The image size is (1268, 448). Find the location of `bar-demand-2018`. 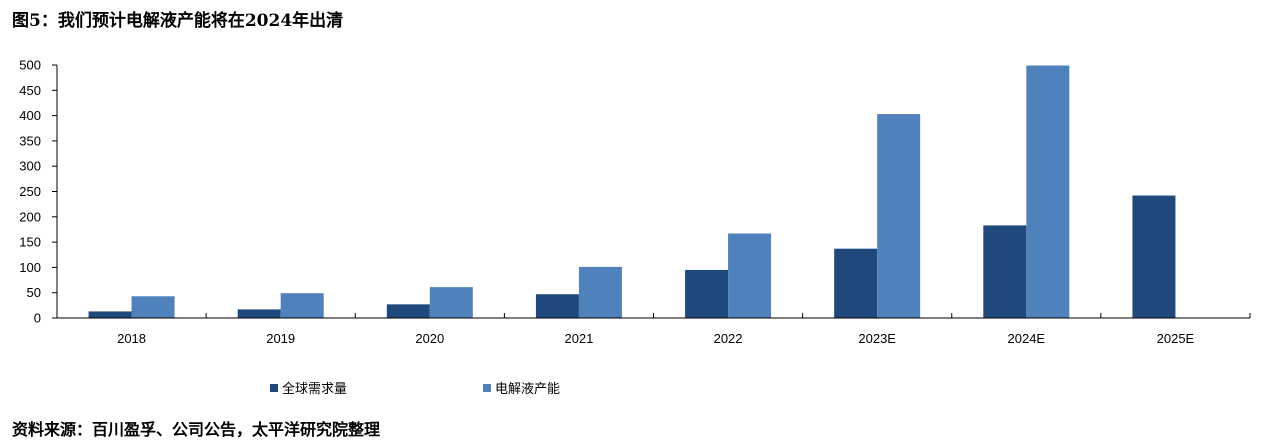

bar-demand-2018 is located at coordinates (110, 314).